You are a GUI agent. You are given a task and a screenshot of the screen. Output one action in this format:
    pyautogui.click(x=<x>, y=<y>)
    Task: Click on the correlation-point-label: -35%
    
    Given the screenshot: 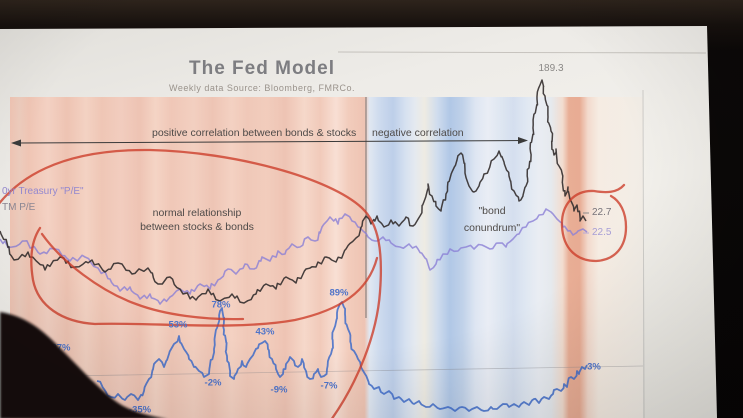 What is the action you would take?
    pyautogui.click(x=140, y=410)
    